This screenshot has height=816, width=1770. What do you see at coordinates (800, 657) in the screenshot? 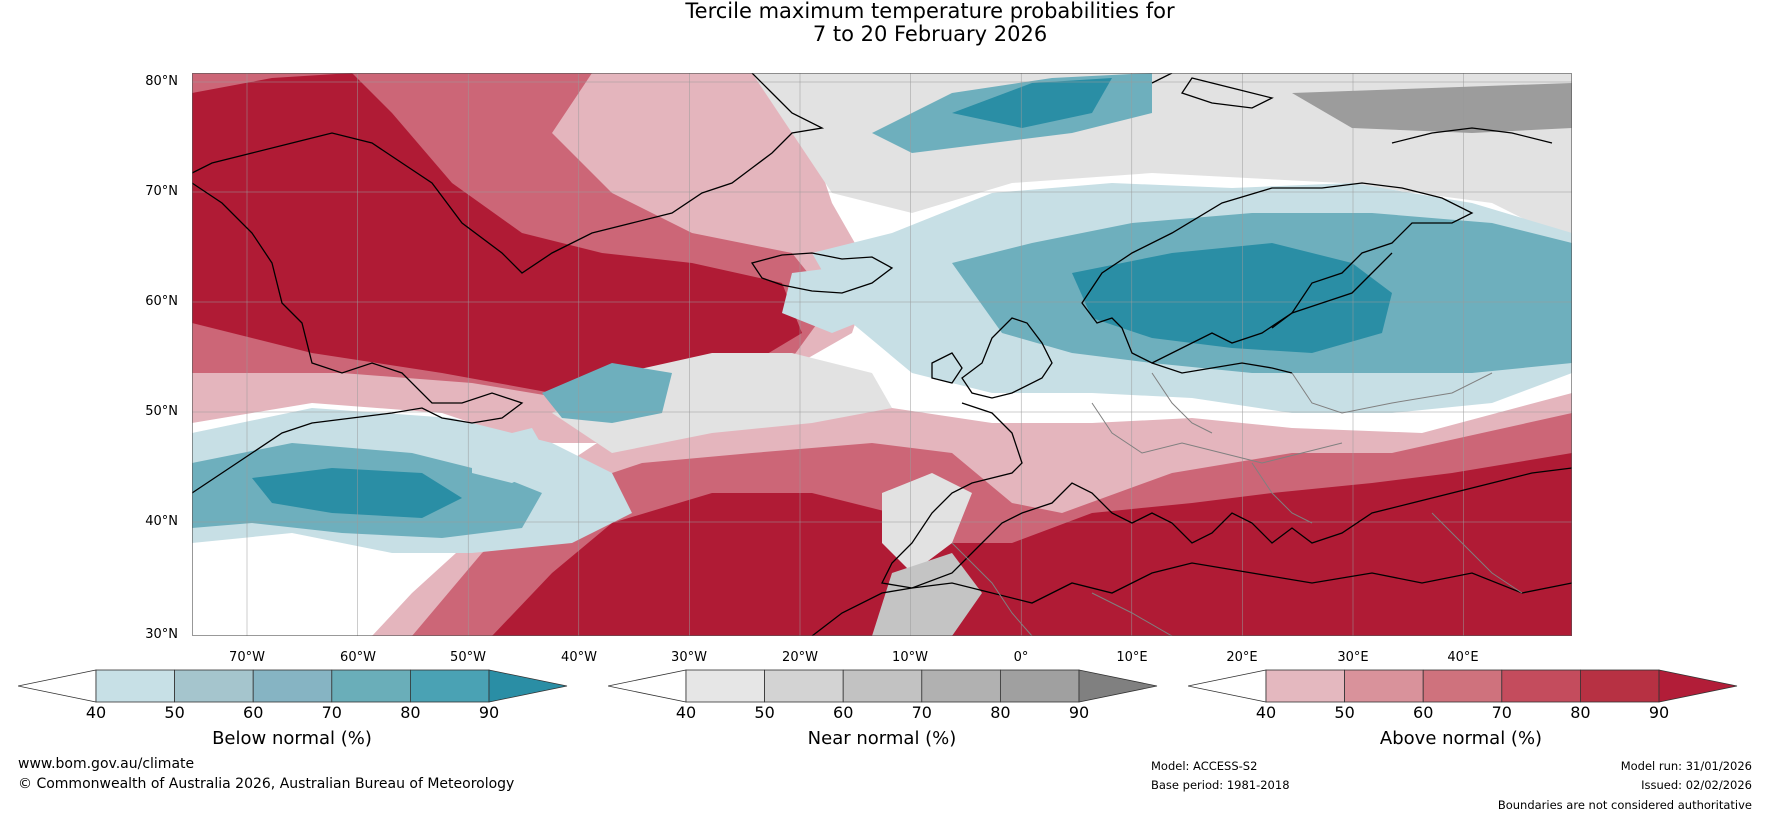
I see `lon-label-20w: 20°W` at bounding box center [800, 657].